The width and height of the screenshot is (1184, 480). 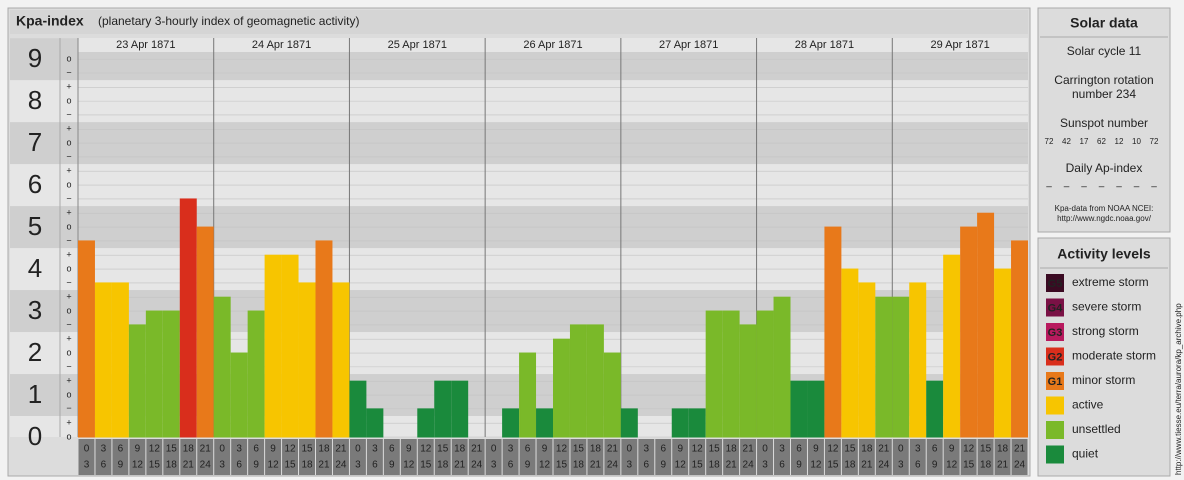 I want to click on solar-cycle: Solar cycle 11, so click(x=1104, y=51).